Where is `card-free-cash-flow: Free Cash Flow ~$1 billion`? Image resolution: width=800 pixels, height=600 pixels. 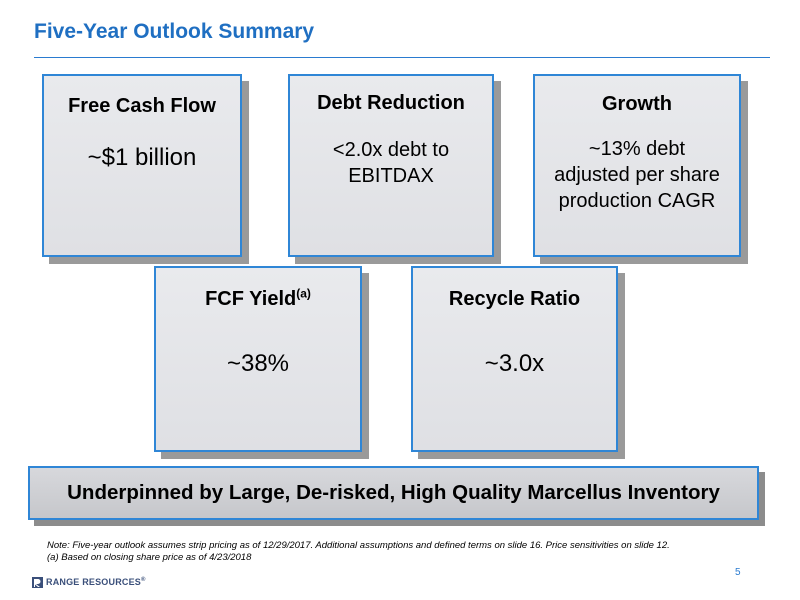
card-free-cash-flow: Free Cash Flow ~$1 billion is located at coordinates (142, 165).